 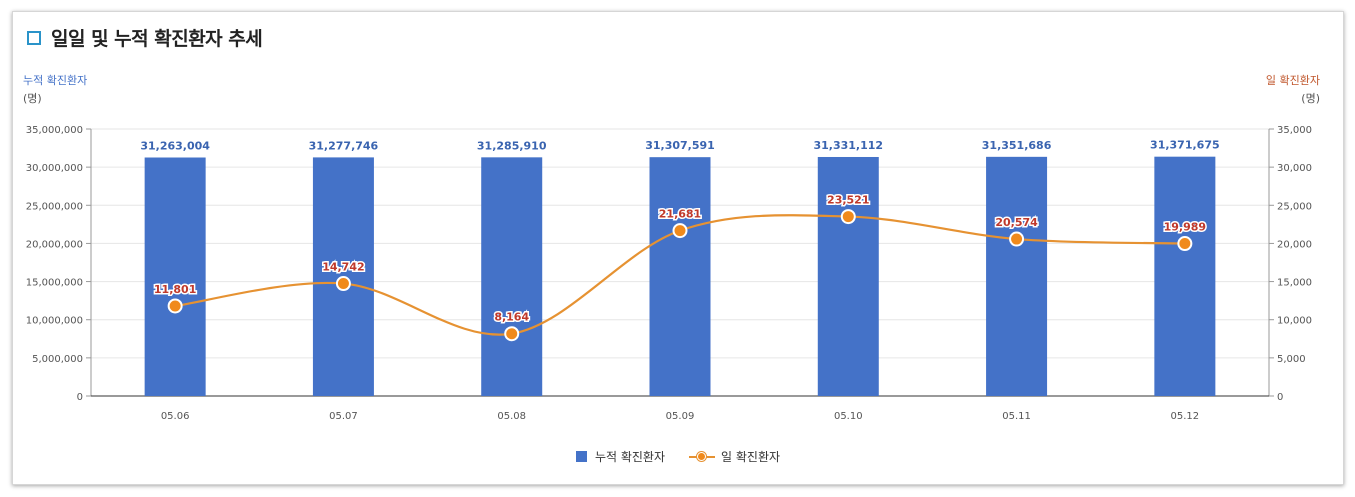 I want to click on bar-value-label: 31,331,112, so click(x=848, y=145).